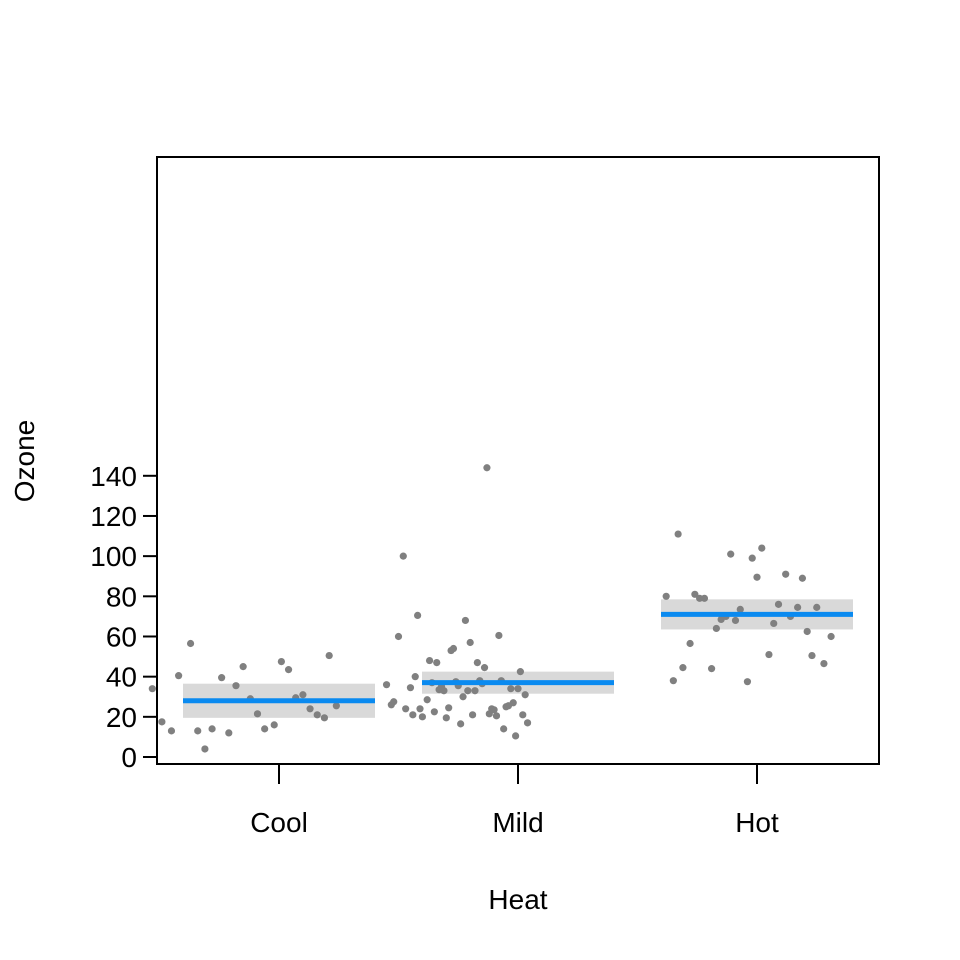  Describe the element at coordinates (279, 822) in the screenshot. I see `x-tick-label: Cool` at that location.